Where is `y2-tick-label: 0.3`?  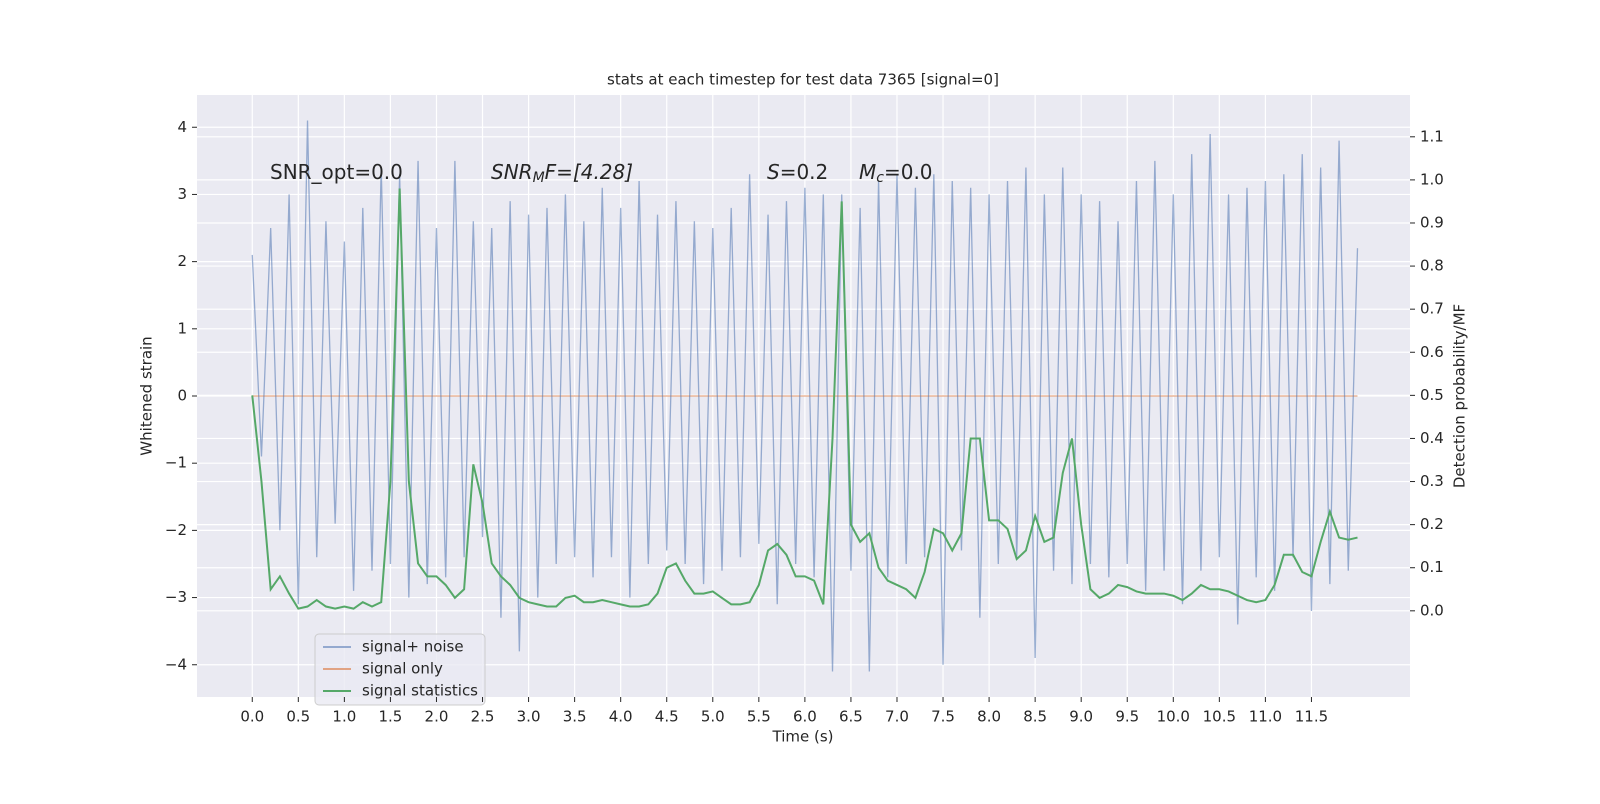 y2-tick-label: 0.3 is located at coordinates (1432, 481).